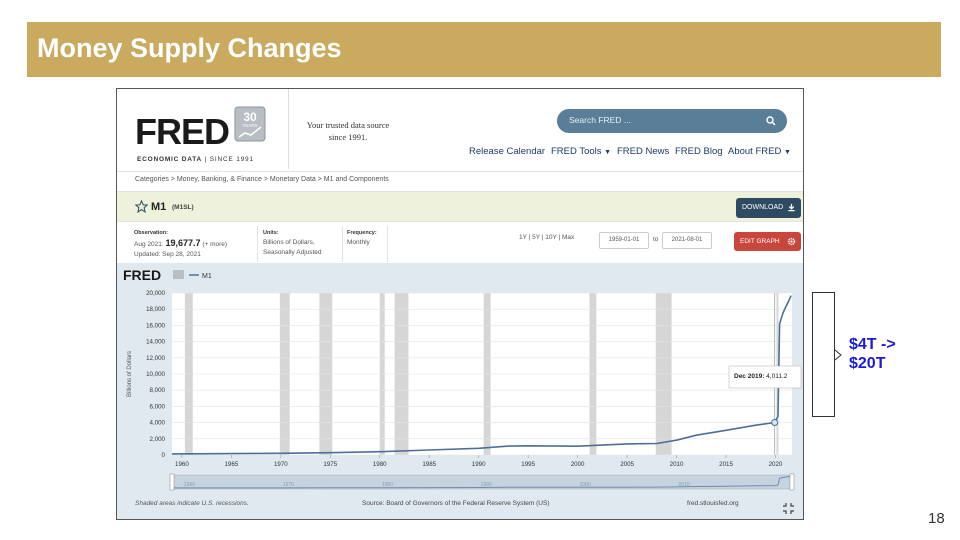 The height and width of the screenshot is (540, 960). Describe the element at coordinates (231, 464) in the screenshot. I see `x-tick-label: 1965` at that location.